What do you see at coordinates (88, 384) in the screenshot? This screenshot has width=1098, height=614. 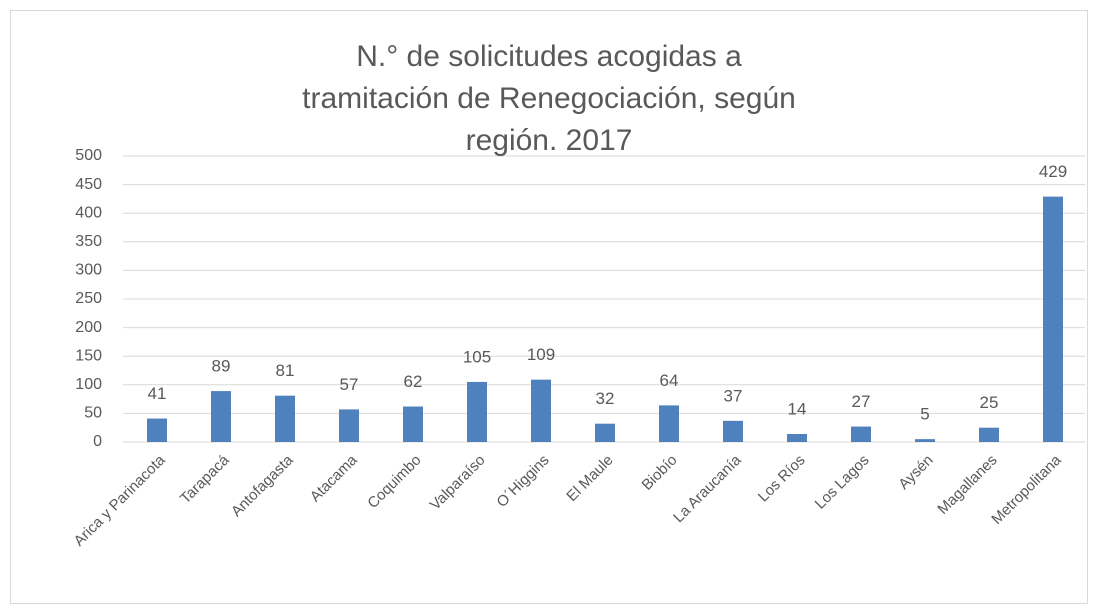 I see `y-tick-label: 100` at bounding box center [88, 384].